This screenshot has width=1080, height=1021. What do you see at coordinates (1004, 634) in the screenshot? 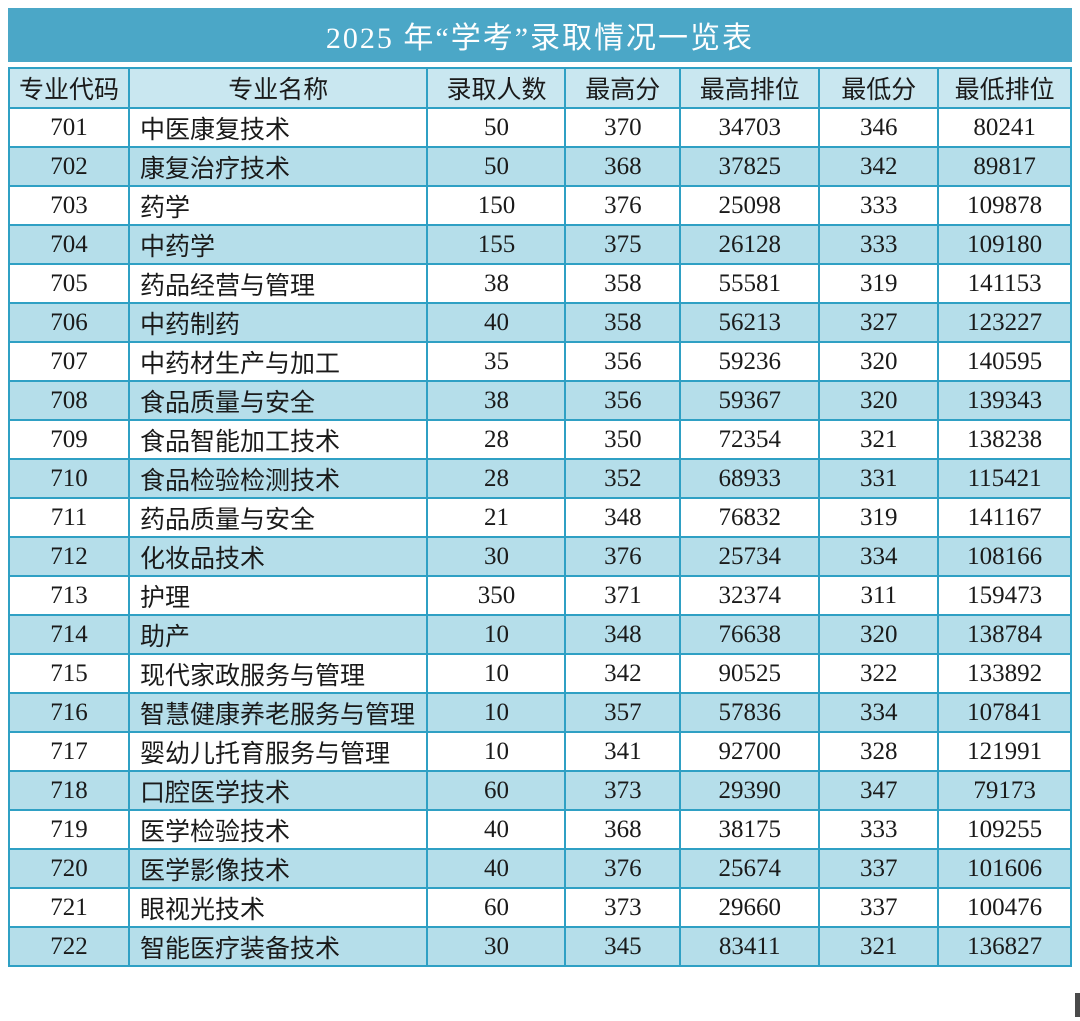
I see `cell-min_rank: 138784` at bounding box center [1004, 634].